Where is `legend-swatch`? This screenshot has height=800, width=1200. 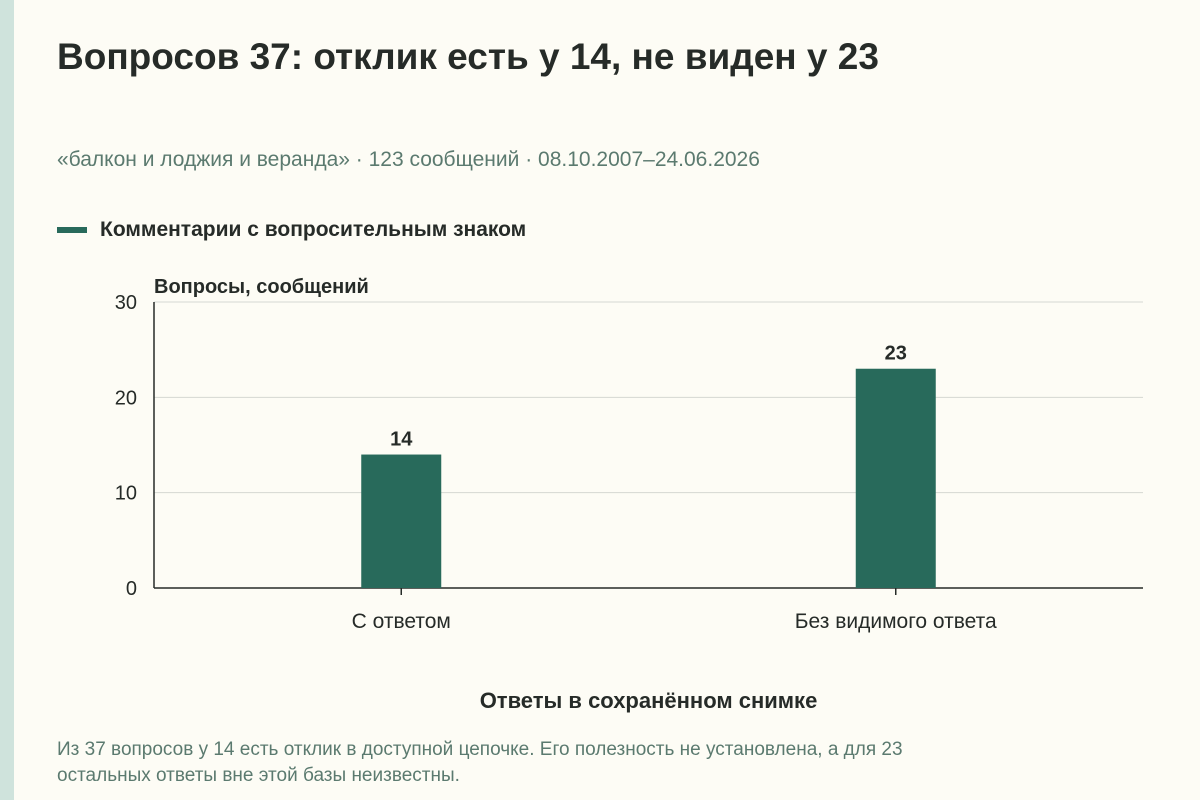
legend-swatch is located at coordinates (72, 230).